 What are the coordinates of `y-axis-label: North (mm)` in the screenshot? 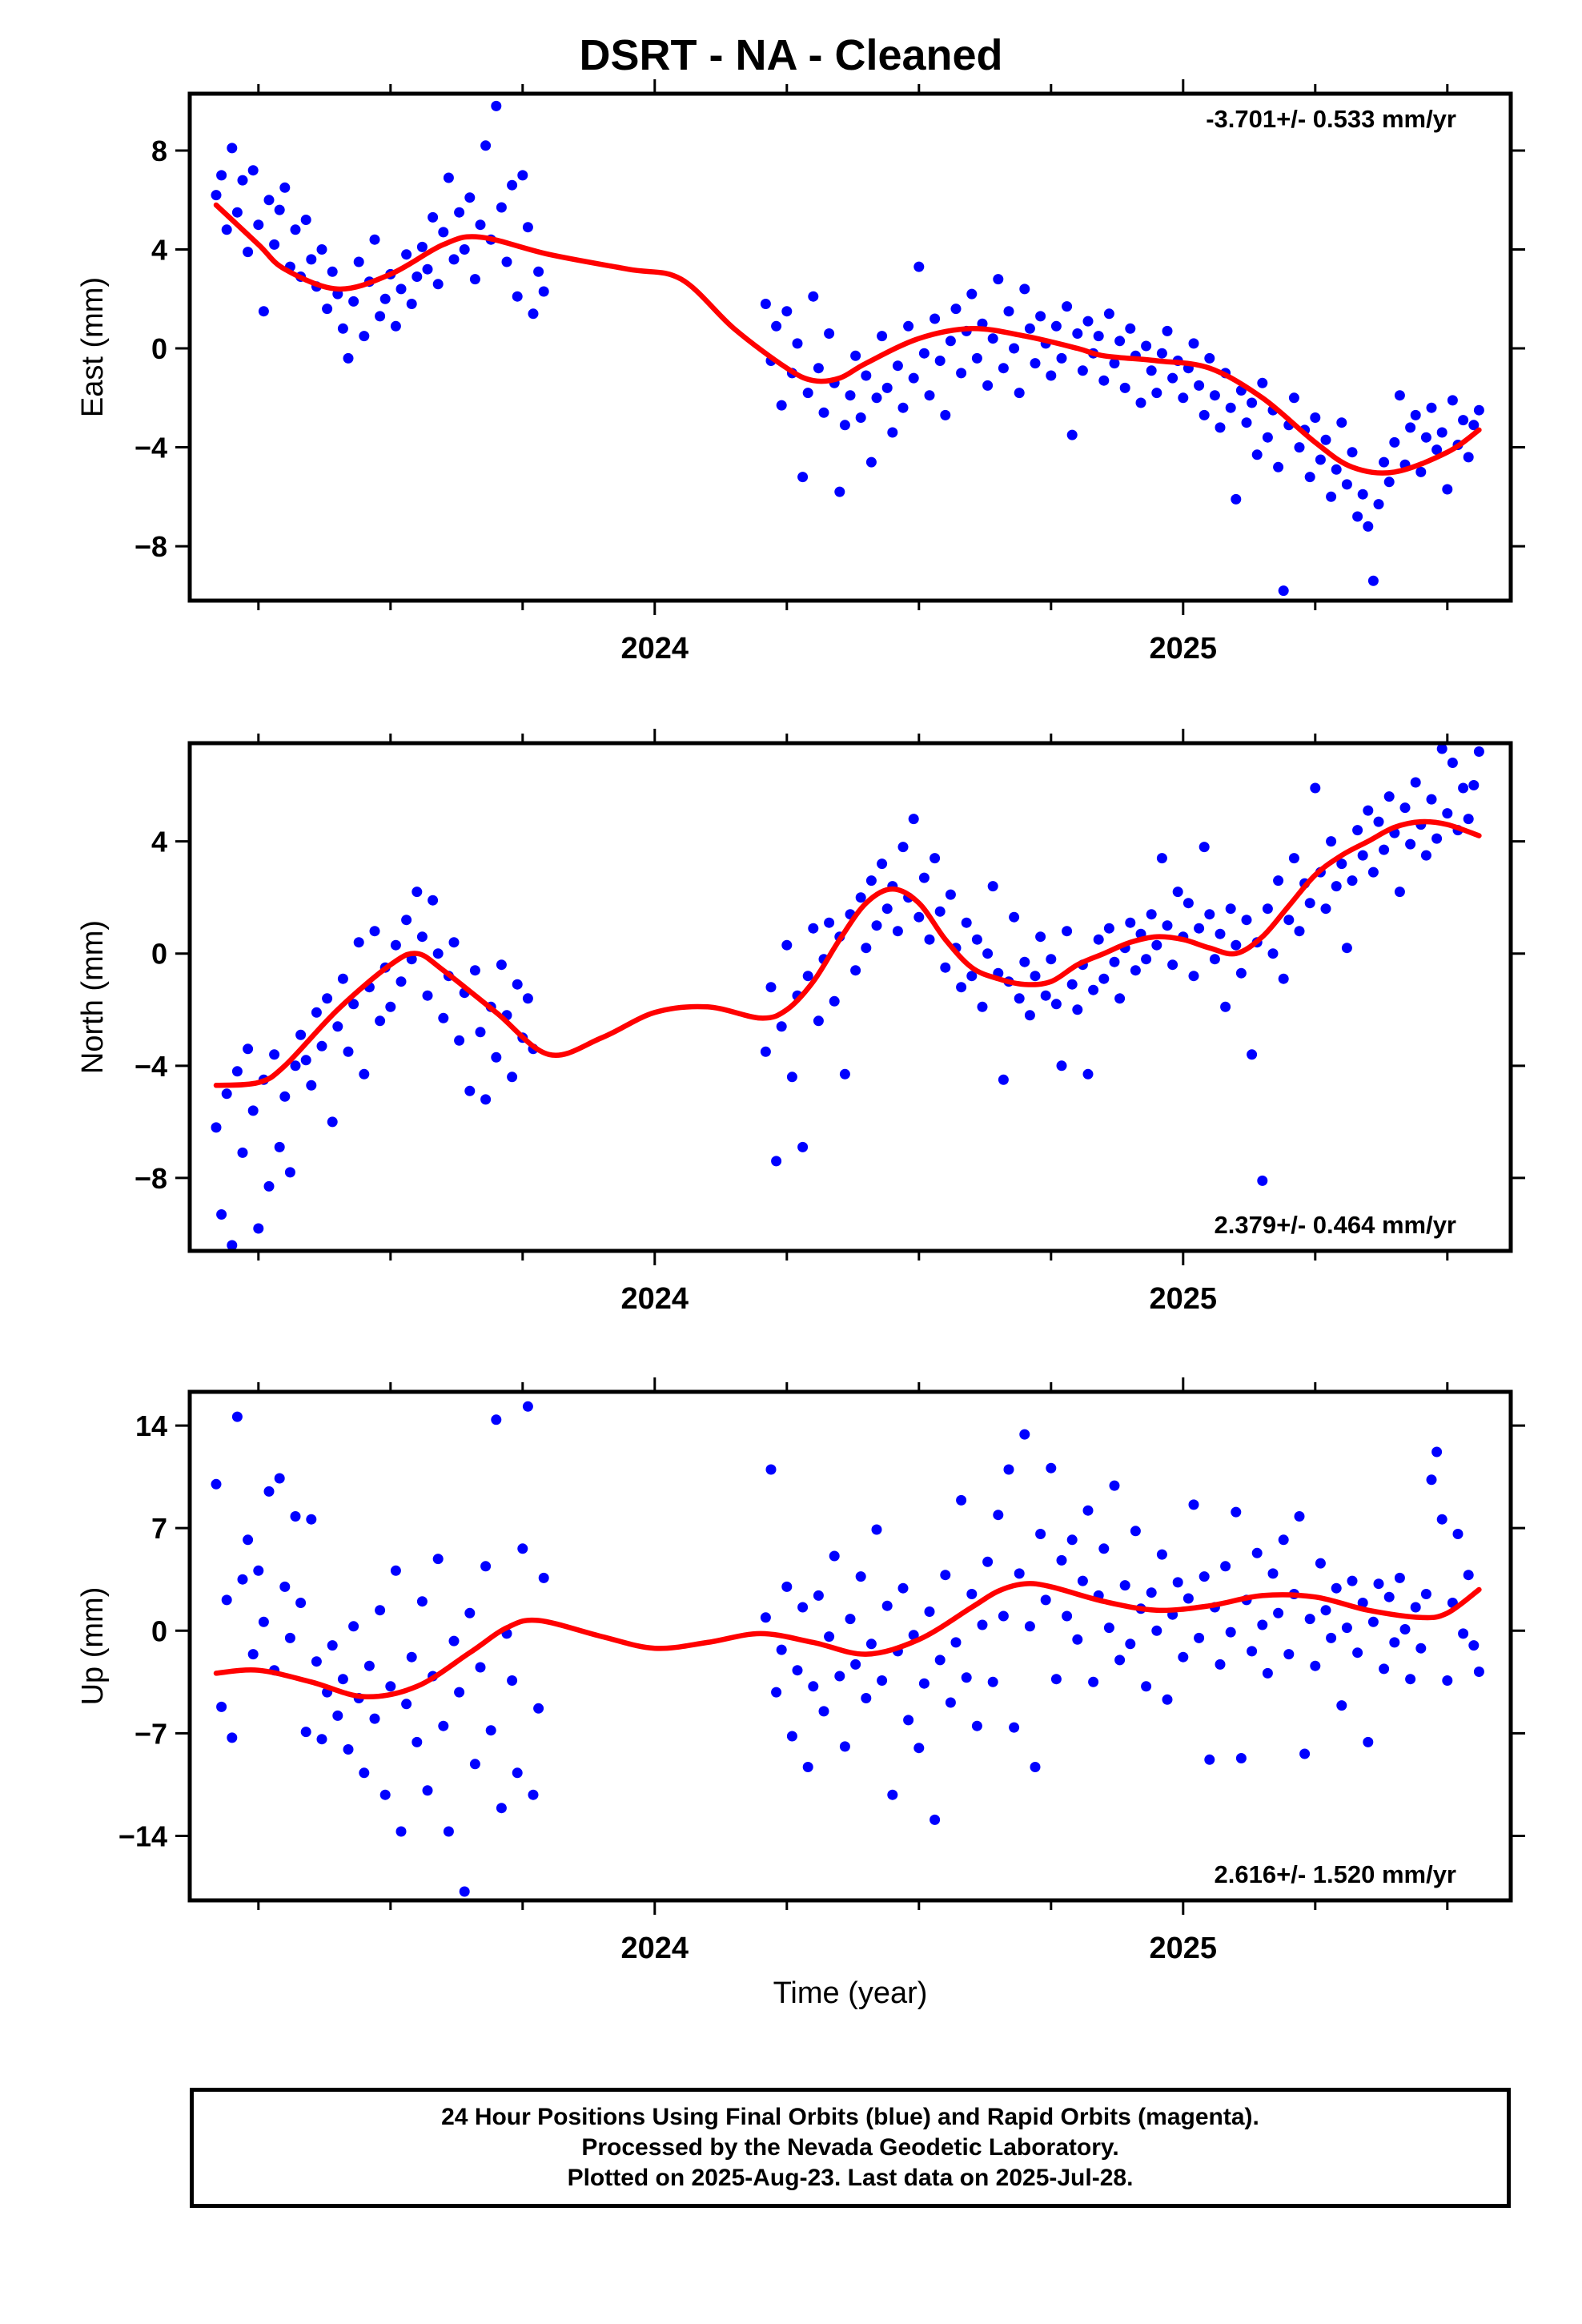 It's located at (93, 997).